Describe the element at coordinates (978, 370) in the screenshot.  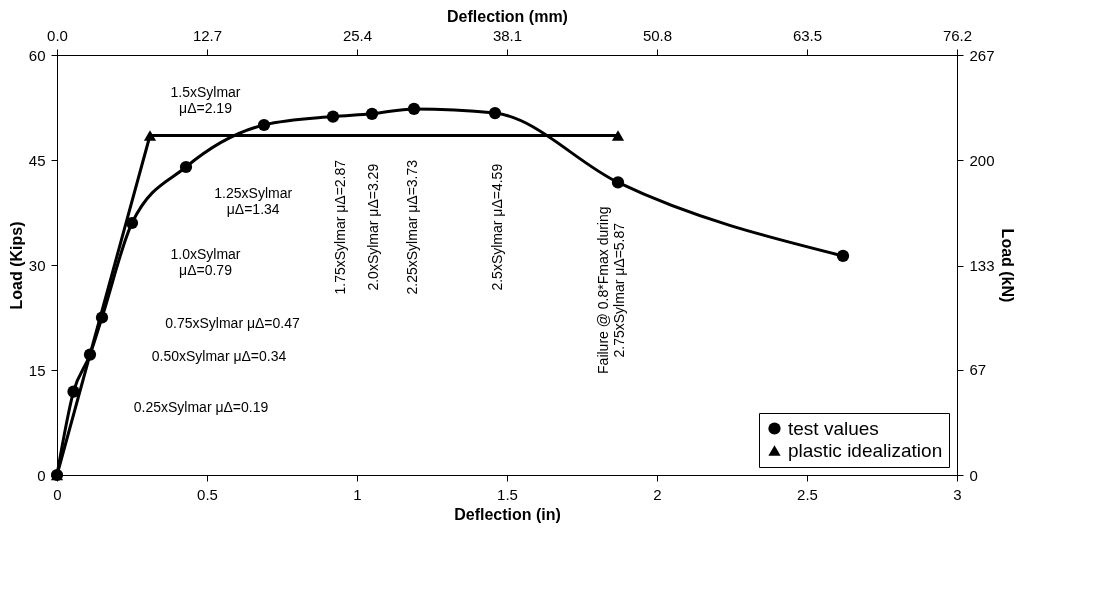
I see `y2-tick-label: 67` at that location.